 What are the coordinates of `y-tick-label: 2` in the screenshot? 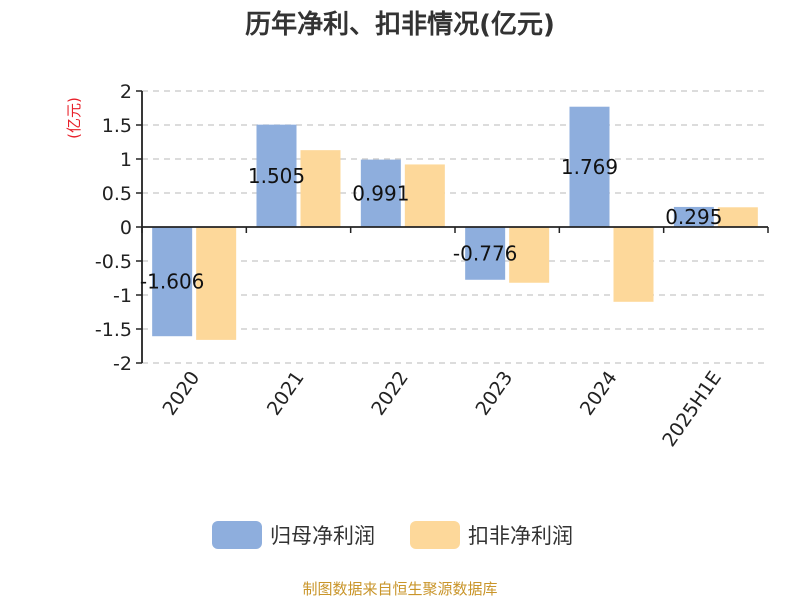 It's located at (126, 92).